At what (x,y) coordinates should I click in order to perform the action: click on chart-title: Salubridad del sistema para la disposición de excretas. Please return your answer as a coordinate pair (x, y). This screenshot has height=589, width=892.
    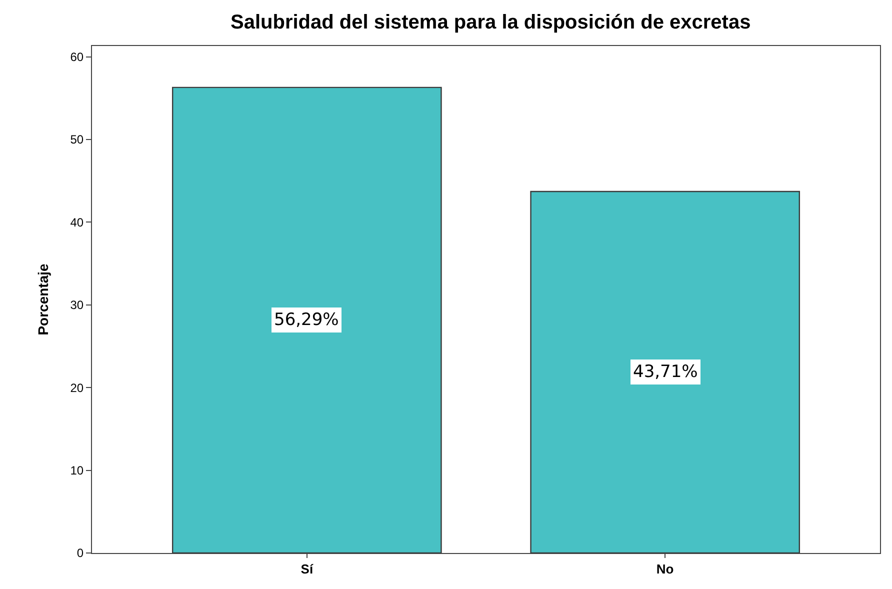
    Looking at the image, I should click on (490, 23).